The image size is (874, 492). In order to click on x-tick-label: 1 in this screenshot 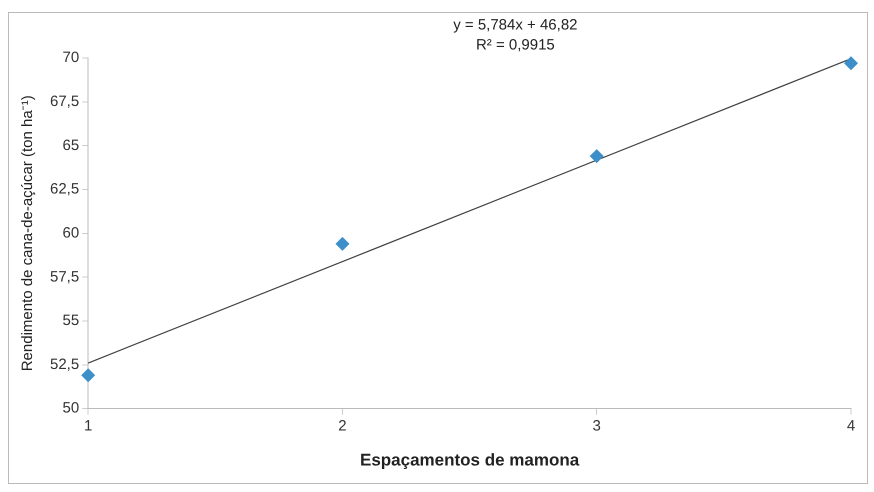, I will do `click(88, 426)`.